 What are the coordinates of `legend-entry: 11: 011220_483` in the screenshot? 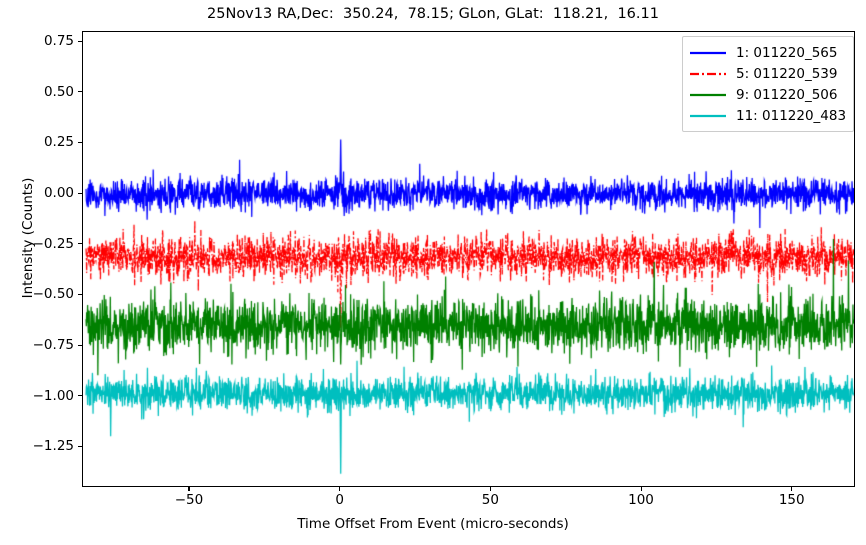 It's located at (767, 115).